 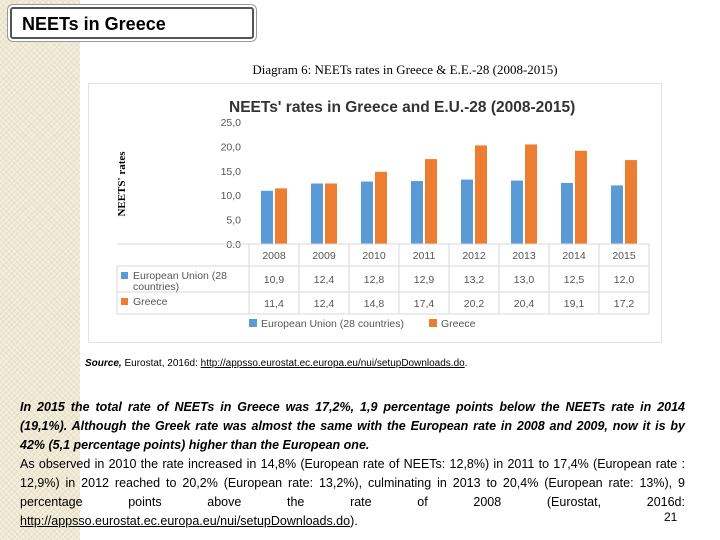 I want to click on bar-greece-2014, so click(x=581, y=197).